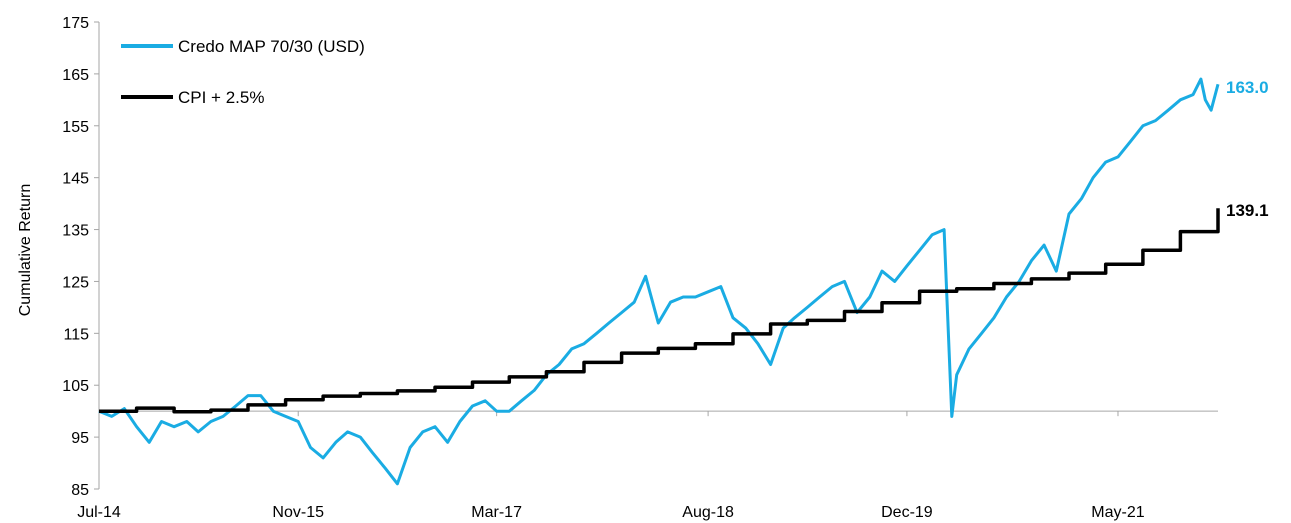  Describe the element at coordinates (75, 75) in the screenshot. I see `y-tick-label: 165` at that location.